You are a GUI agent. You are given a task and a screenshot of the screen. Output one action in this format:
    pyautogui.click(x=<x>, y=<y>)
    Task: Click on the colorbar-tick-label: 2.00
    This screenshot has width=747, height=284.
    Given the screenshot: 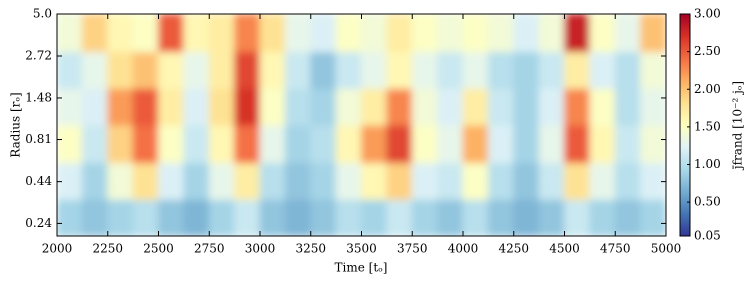 What is the action you would take?
    pyautogui.click(x=707, y=89)
    